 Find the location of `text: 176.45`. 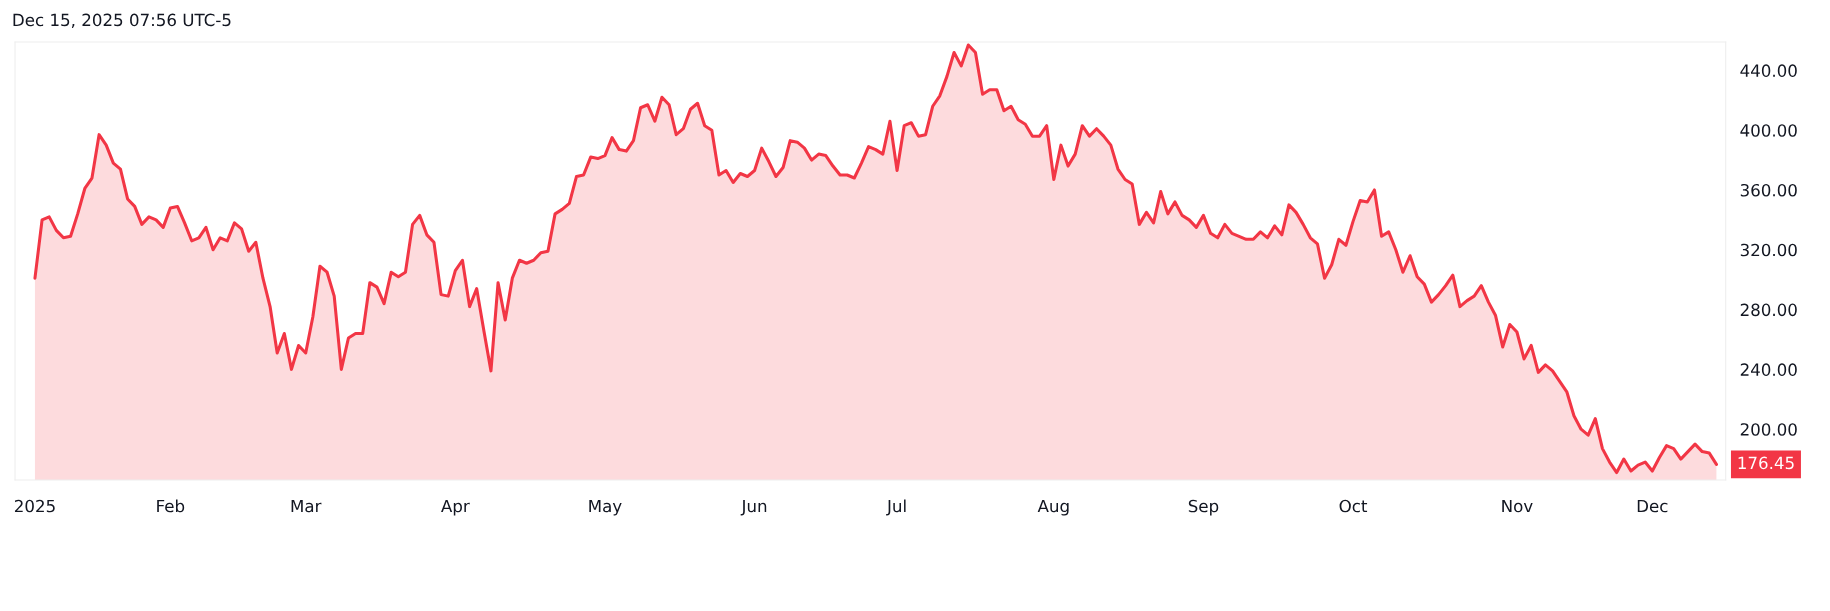

text: 176.45 is located at coordinates (1766, 463).